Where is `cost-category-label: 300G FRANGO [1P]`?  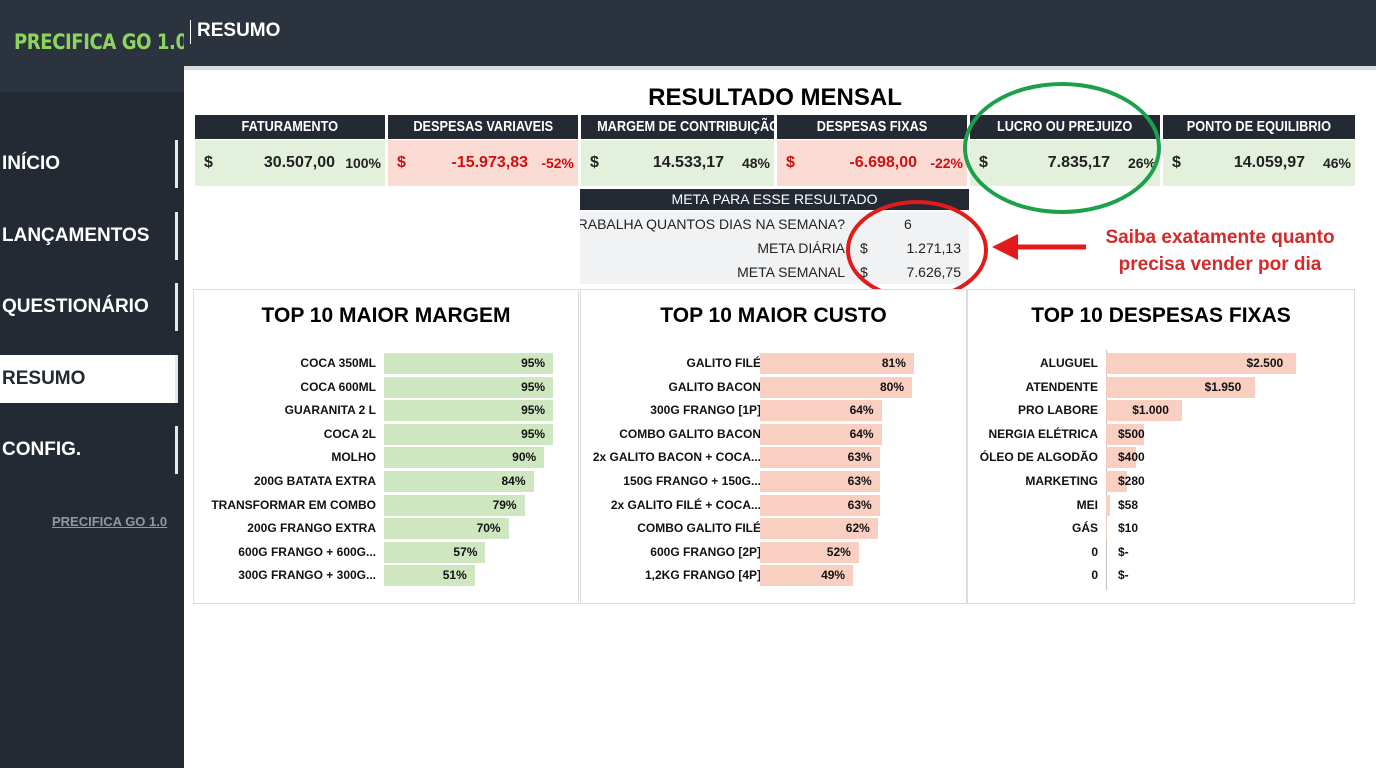 cost-category-label: 300G FRANGO [1P] is located at coordinates (705, 410).